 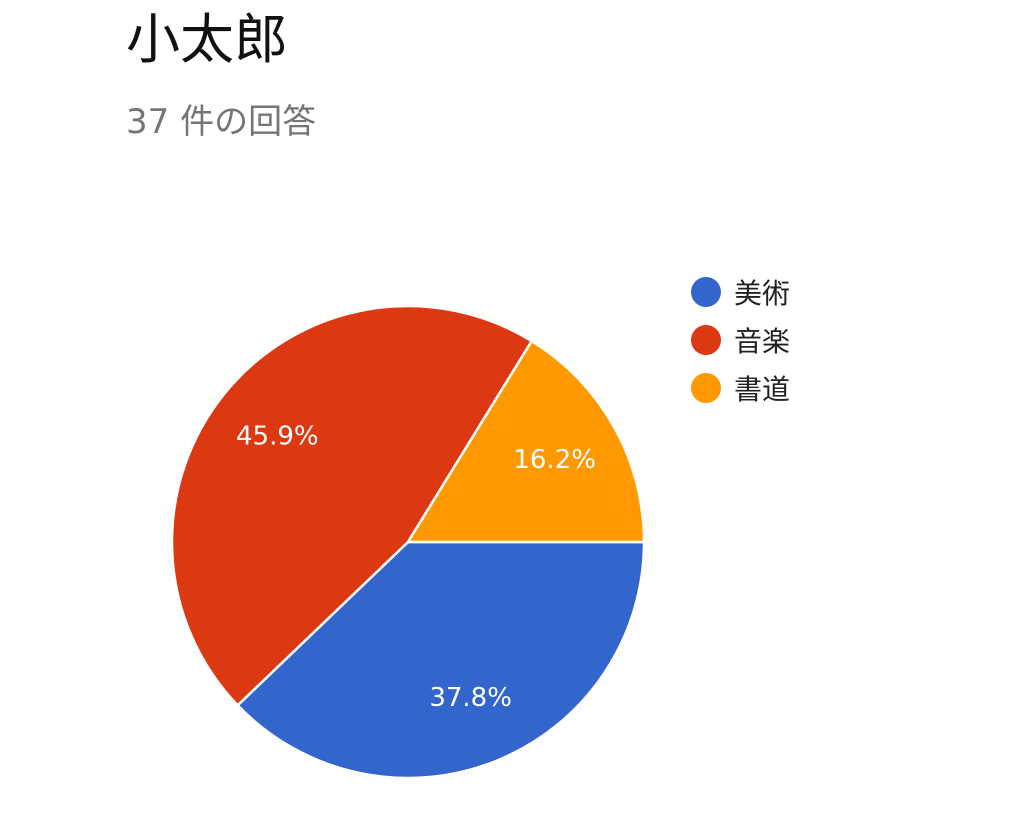 What do you see at coordinates (762, 293) in the screenshot?
I see `legend-label-art: 美術` at bounding box center [762, 293].